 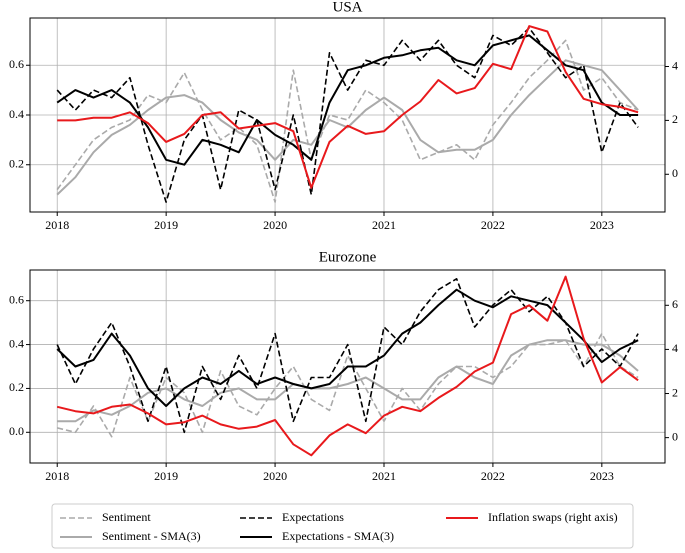 What do you see at coordinates (348, 381) in the screenshot?
I see `series-line` at bounding box center [348, 381].